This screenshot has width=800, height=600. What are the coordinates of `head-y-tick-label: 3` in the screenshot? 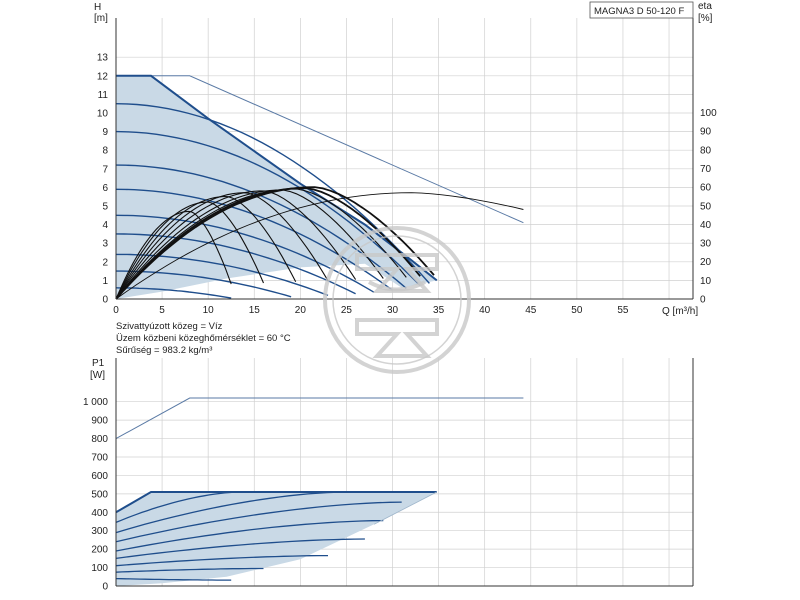 It's located at (105, 244).